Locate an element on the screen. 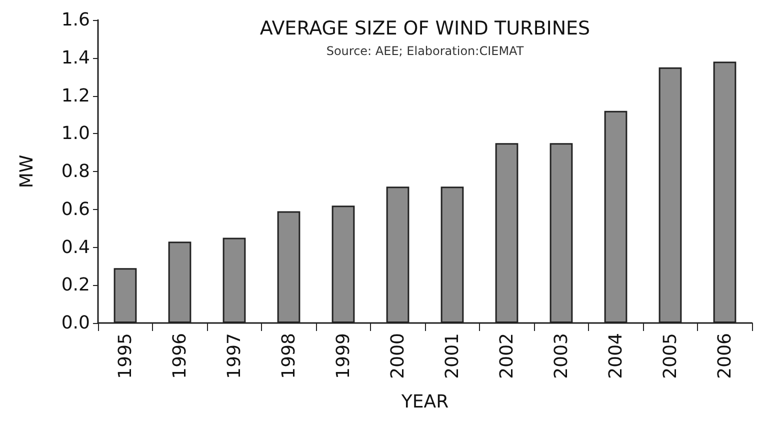 Image resolution: width=764 pixels, height=421 pixels. y-tick-label: 1.4 is located at coordinates (75, 57).